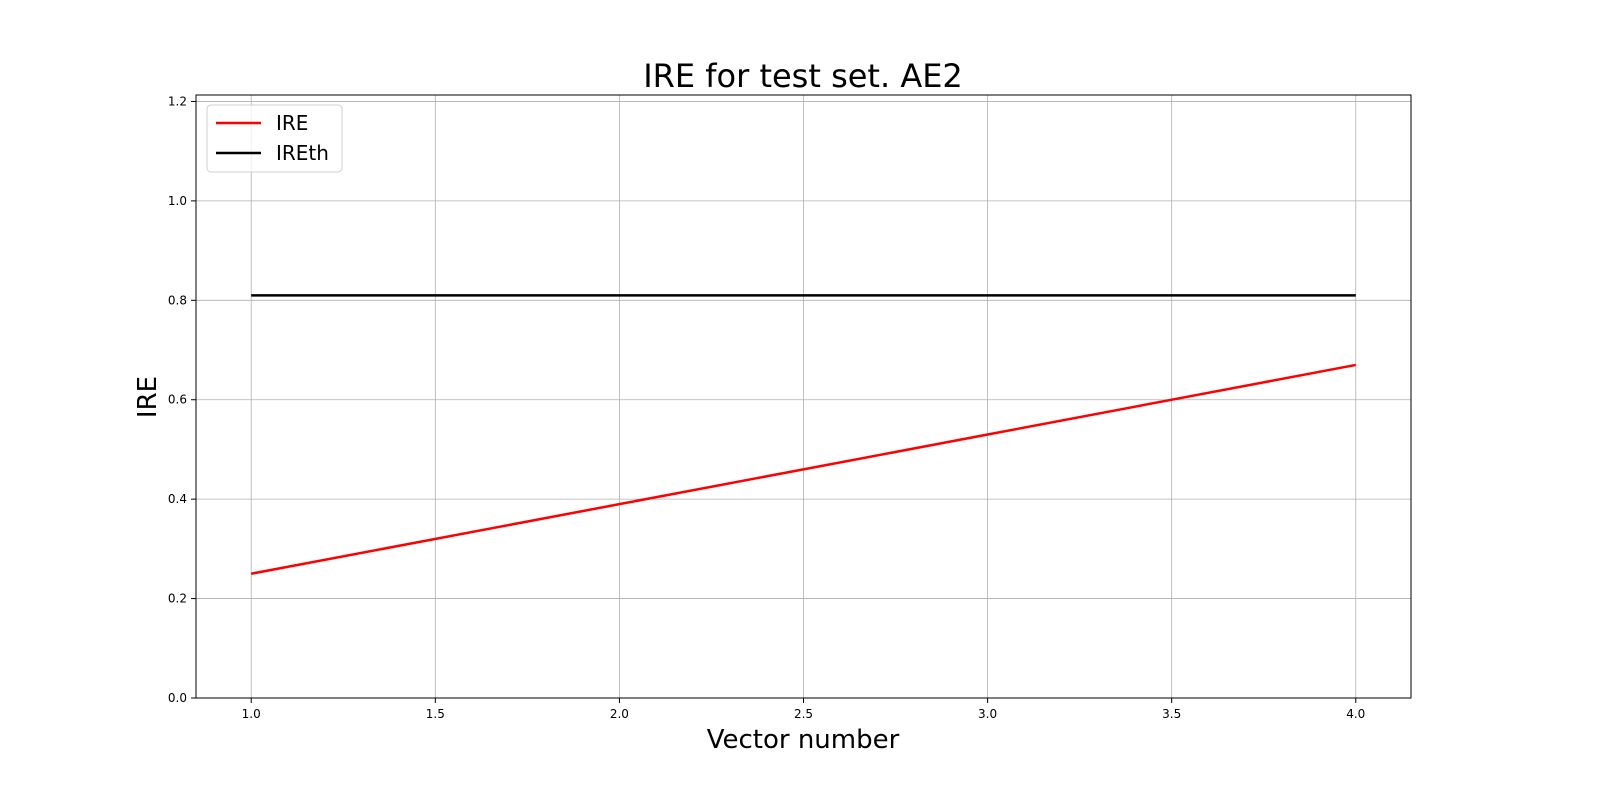 This screenshot has width=1600, height=804. What do you see at coordinates (148, 397) in the screenshot?
I see `y-axis-label: IRE` at bounding box center [148, 397].